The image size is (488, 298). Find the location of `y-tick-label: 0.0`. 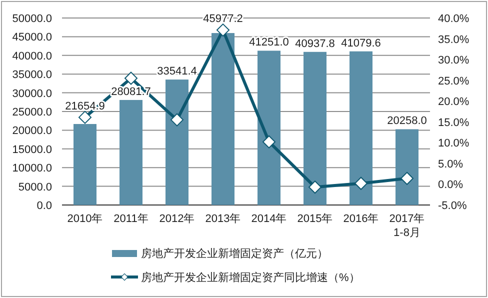

y-tick-label: 0.0 is located at coordinates (44, 206).